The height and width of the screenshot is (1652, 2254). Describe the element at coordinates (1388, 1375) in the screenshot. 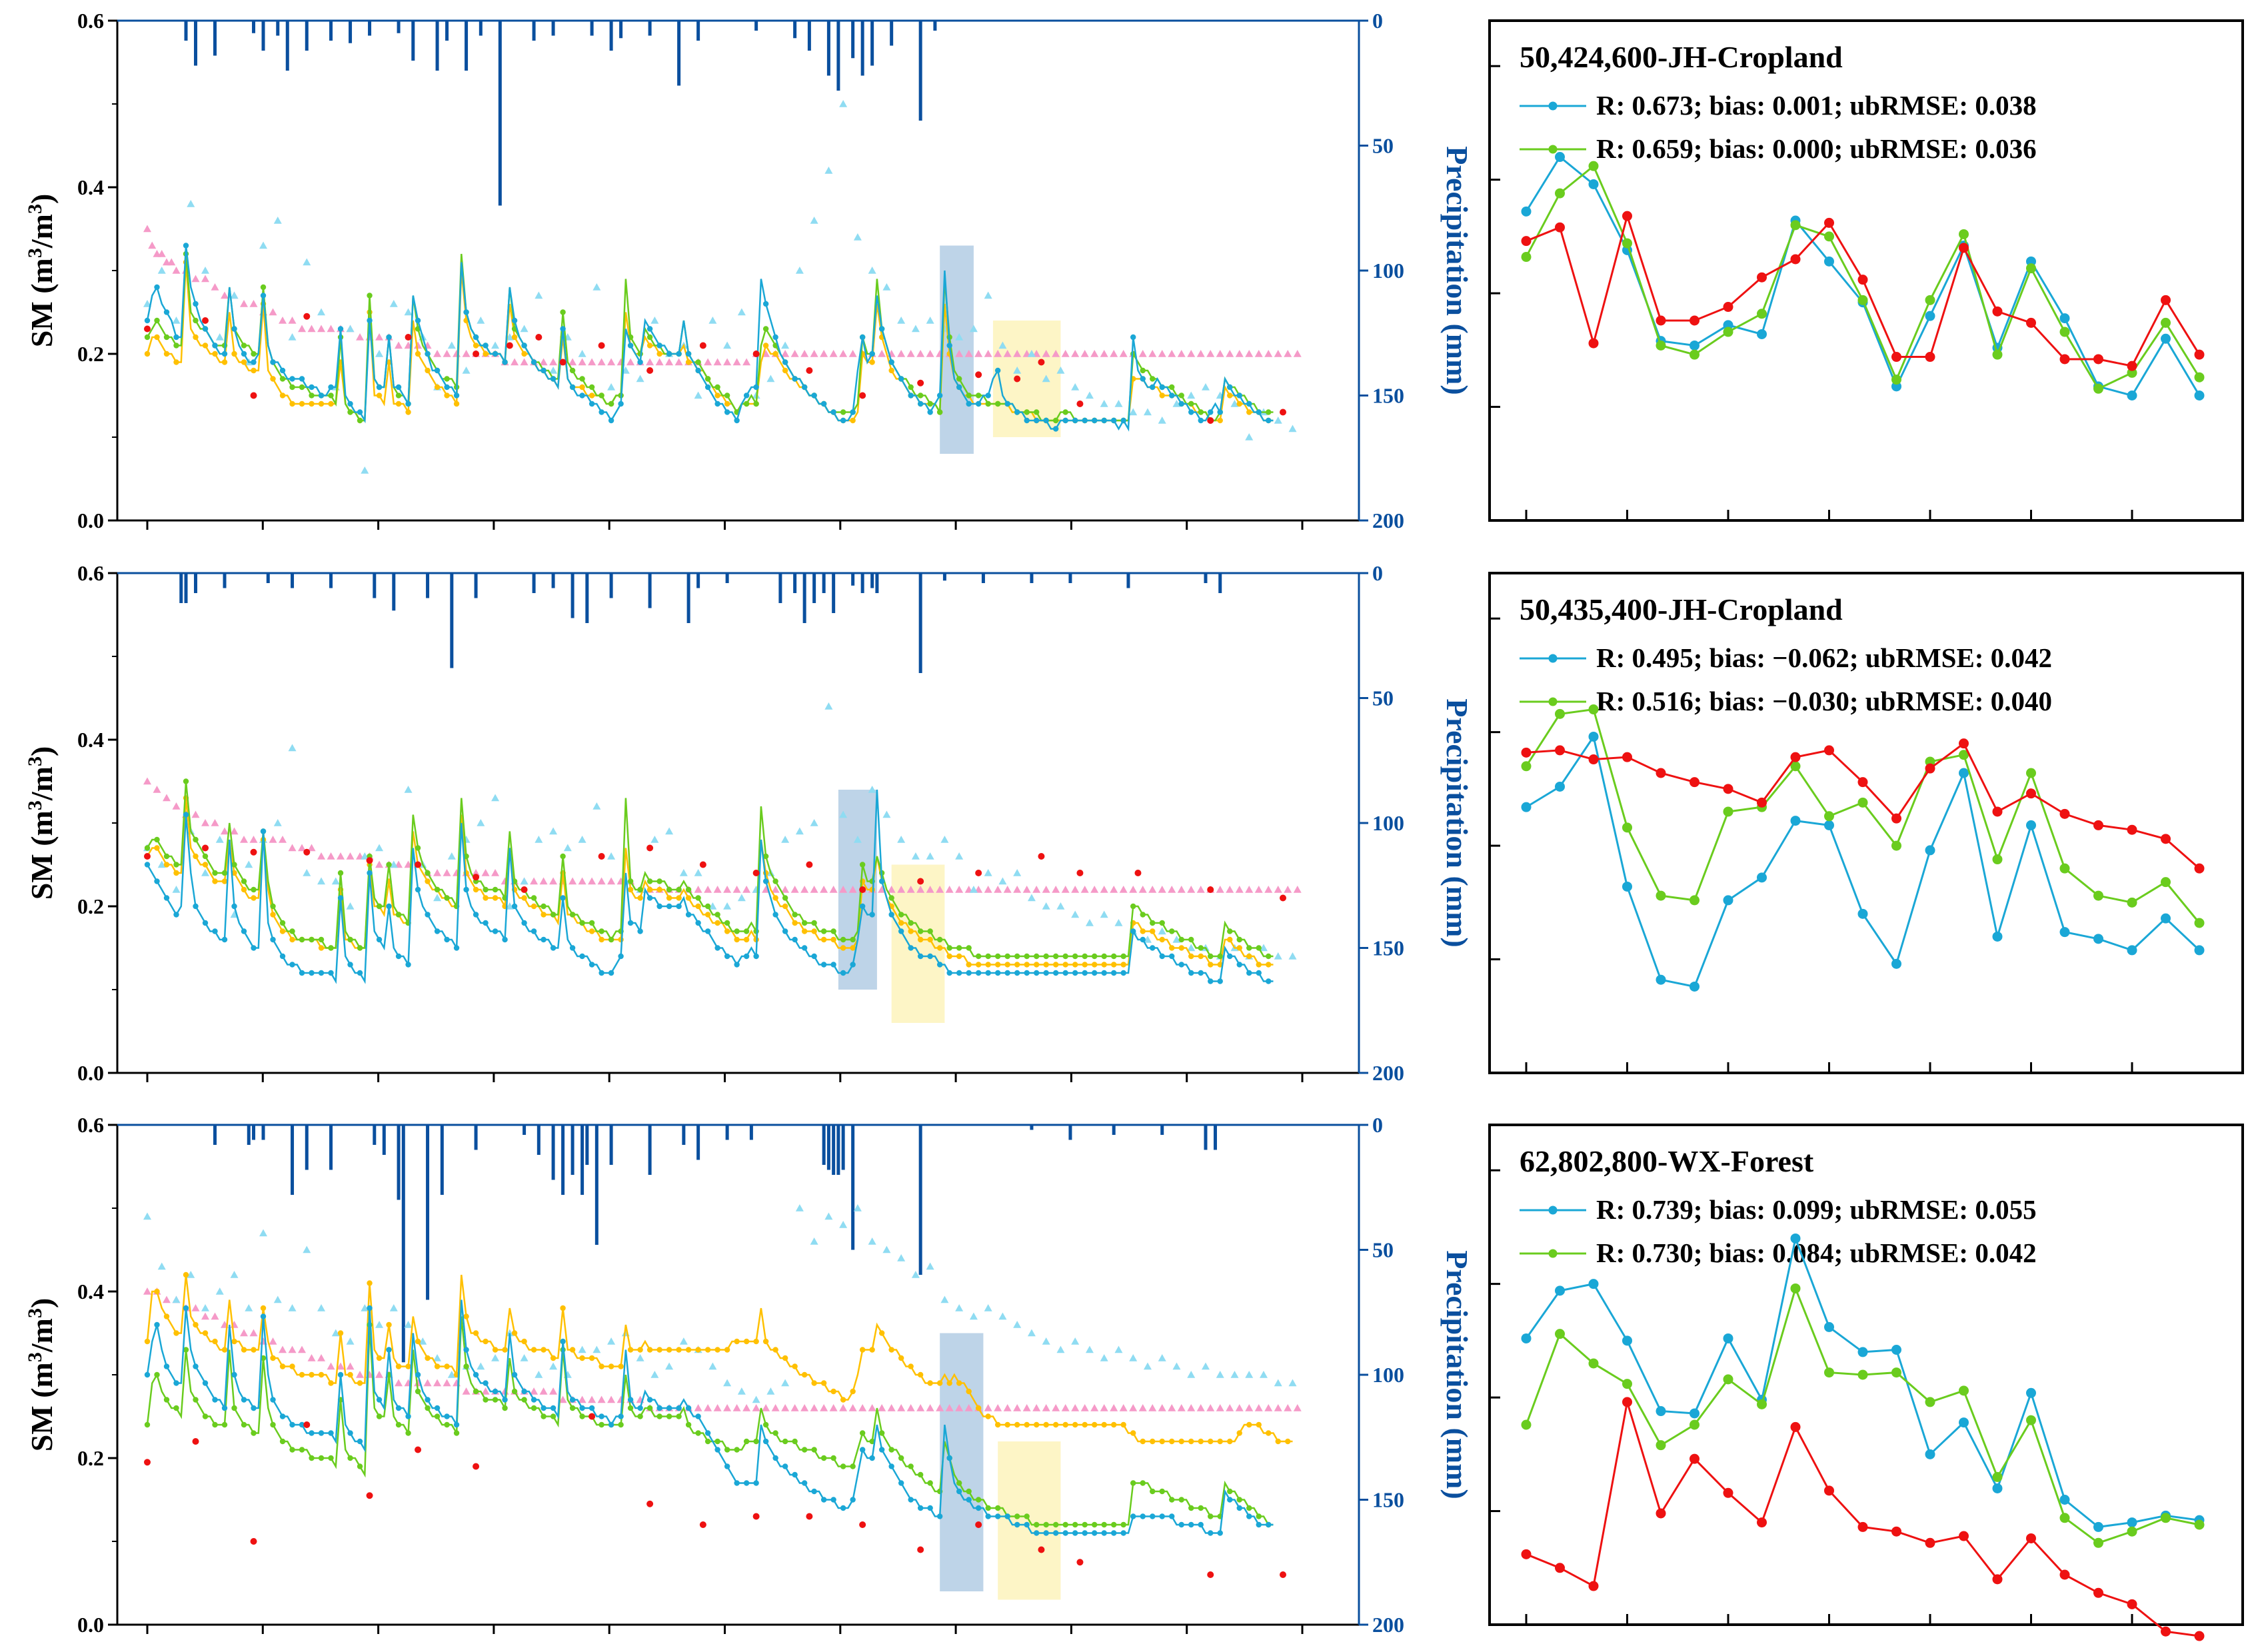

I see `y2-tick-label: 100` at that location.